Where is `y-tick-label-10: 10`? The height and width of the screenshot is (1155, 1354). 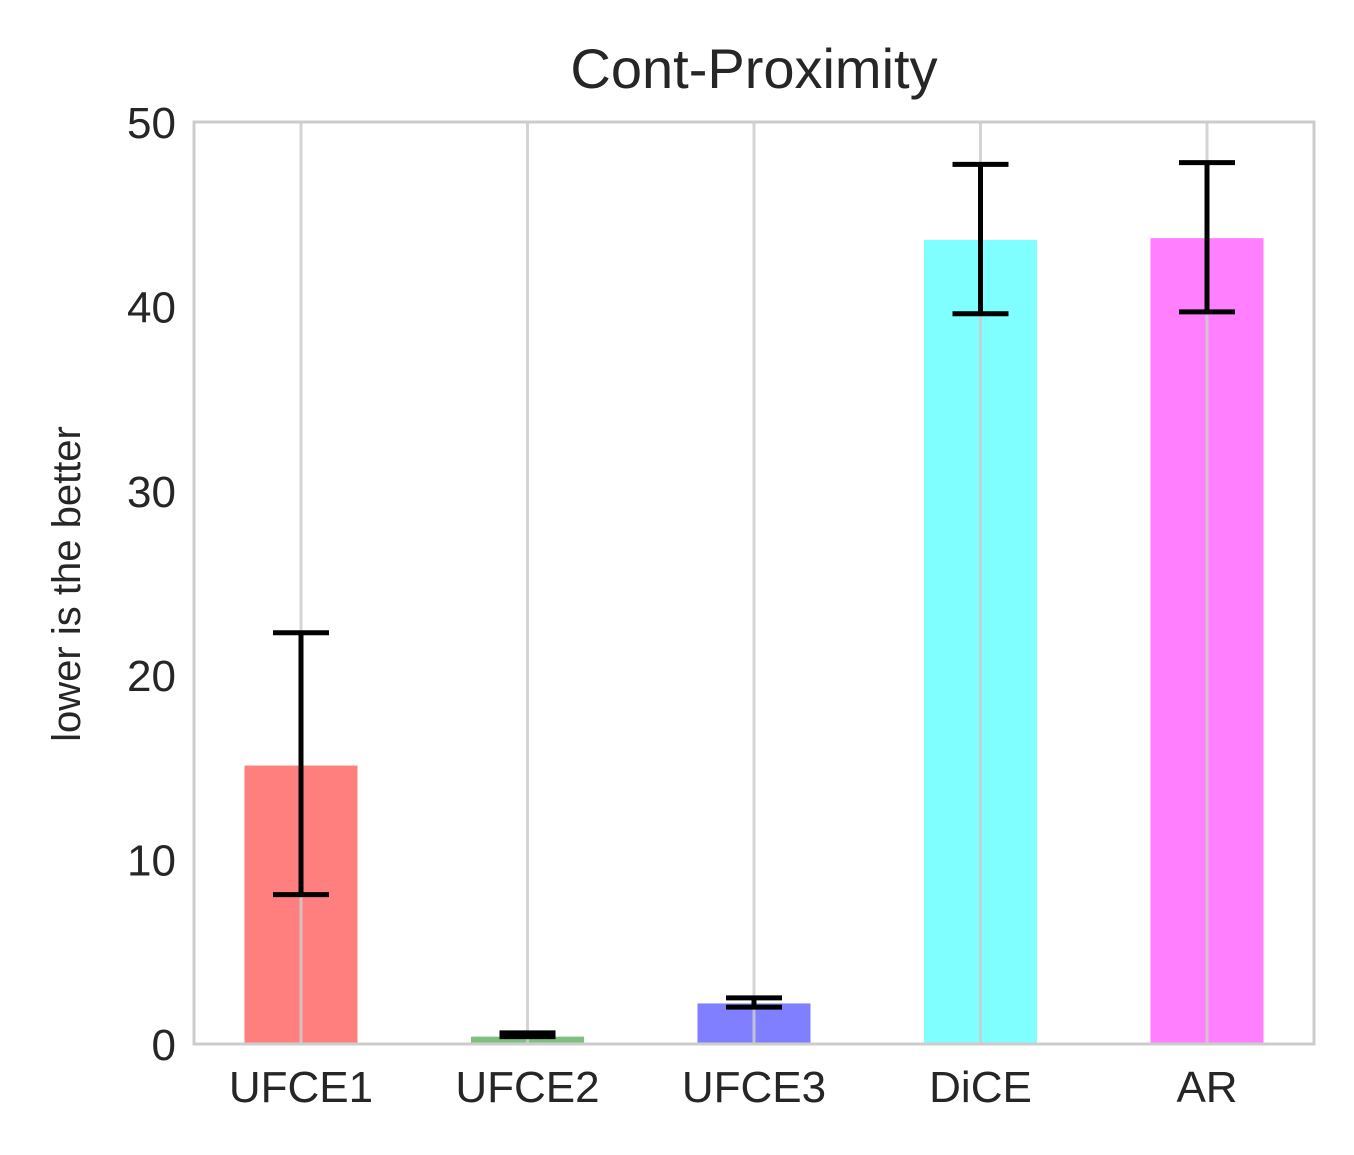 y-tick-label-10: 10 is located at coordinates (151, 861).